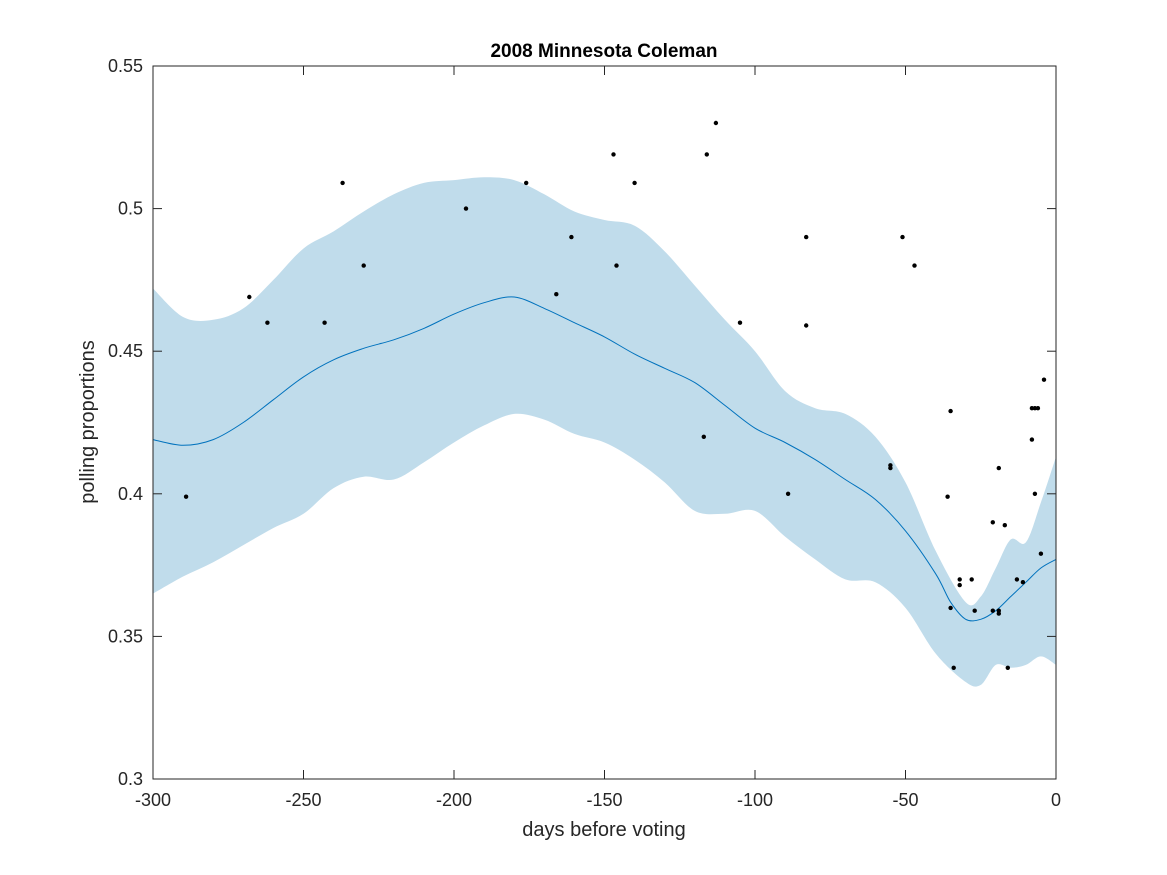 The height and width of the screenshot is (875, 1167). I want to click on y-axis-label: polling proportions, so click(88, 421).